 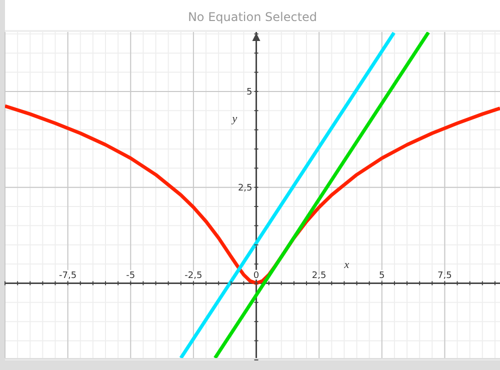 I want to click on x-tick-label: 2,5, so click(x=319, y=276).